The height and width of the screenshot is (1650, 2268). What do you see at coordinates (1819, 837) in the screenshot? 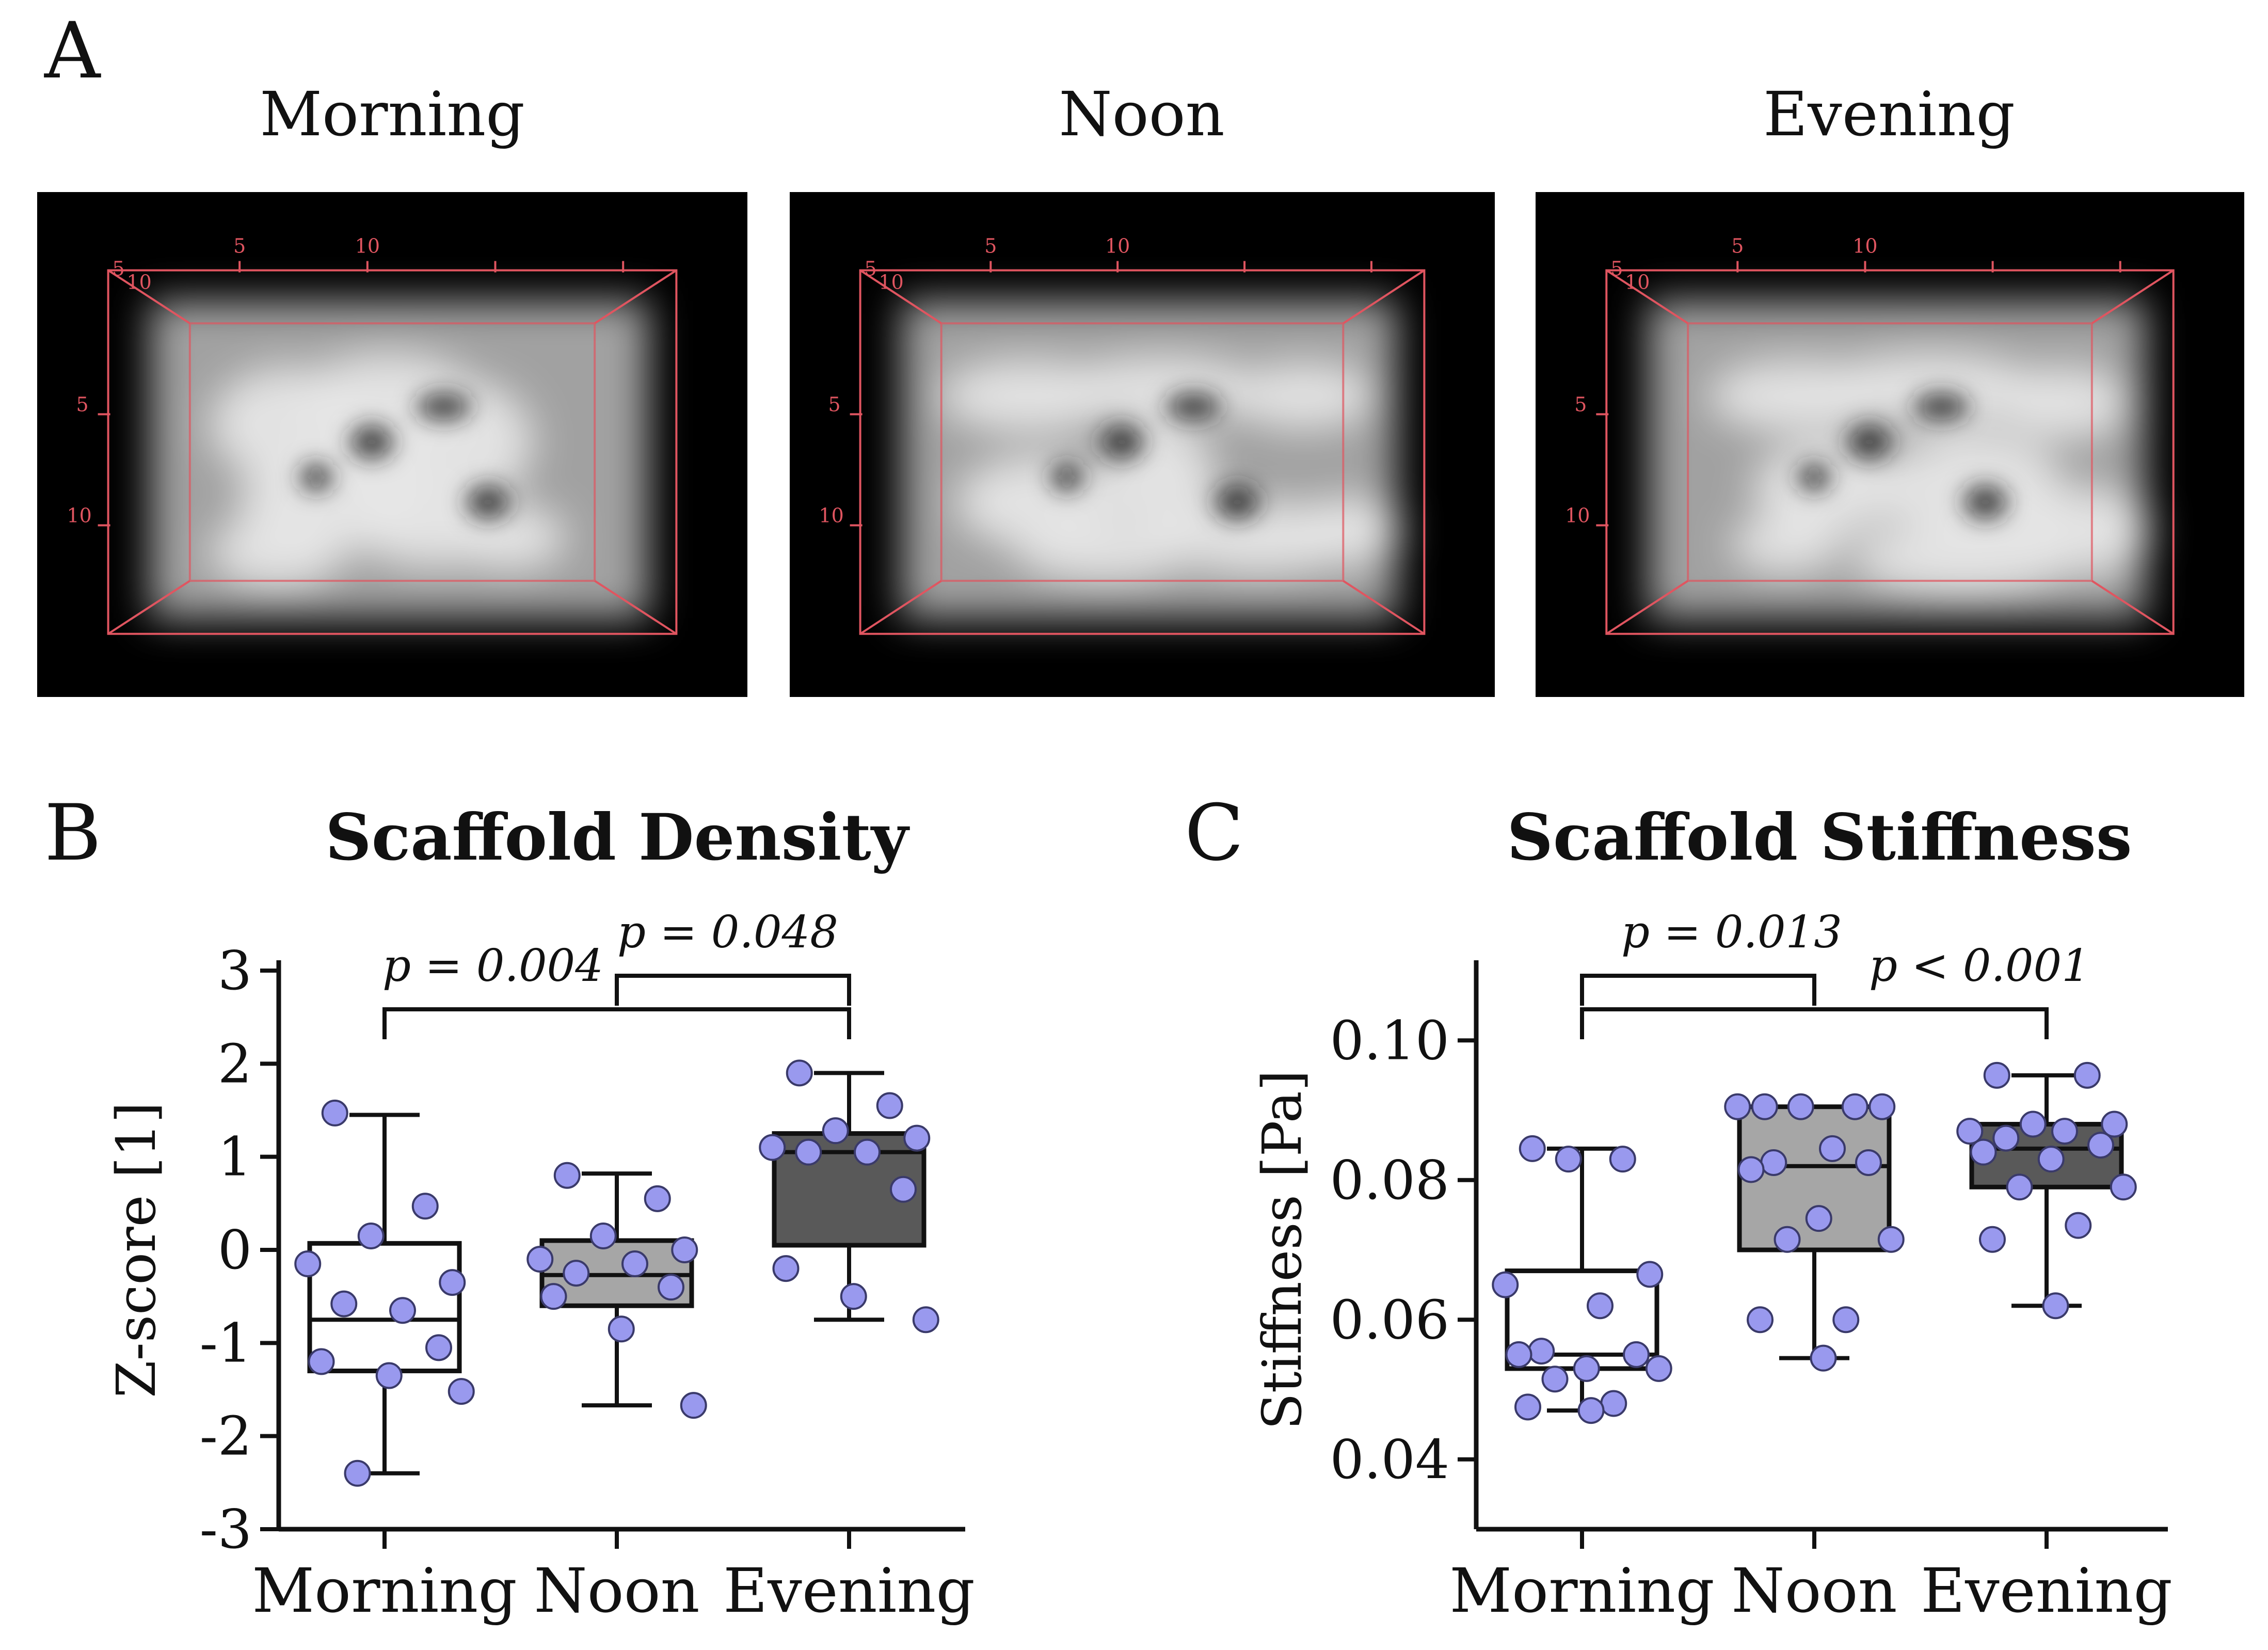
I see `chart-title: Scaffold Stiffness` at bounding box center [1819, 837].